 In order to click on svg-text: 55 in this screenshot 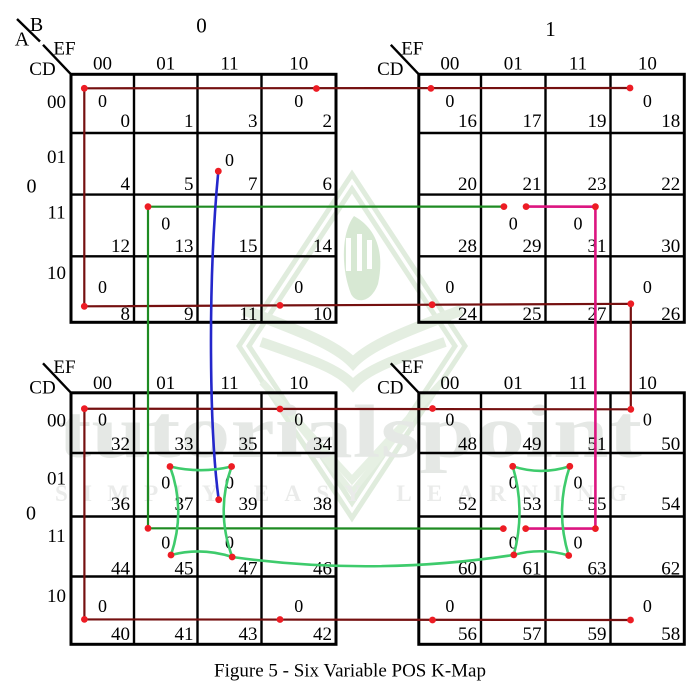, I will do `click(597, 504)`.